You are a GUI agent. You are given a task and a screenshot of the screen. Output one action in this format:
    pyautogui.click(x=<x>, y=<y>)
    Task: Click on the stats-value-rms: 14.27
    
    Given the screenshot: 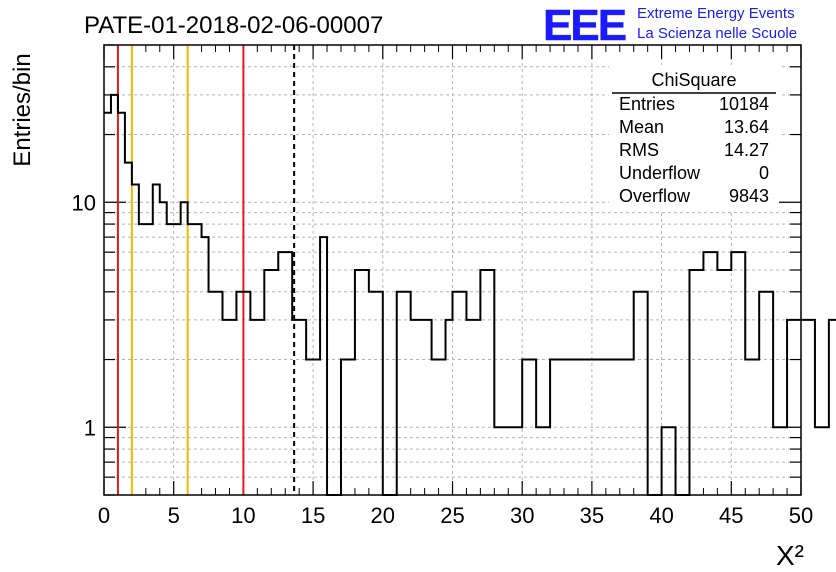 What is the action you would take?
    pyautogui.click(x=746, y=150)
    